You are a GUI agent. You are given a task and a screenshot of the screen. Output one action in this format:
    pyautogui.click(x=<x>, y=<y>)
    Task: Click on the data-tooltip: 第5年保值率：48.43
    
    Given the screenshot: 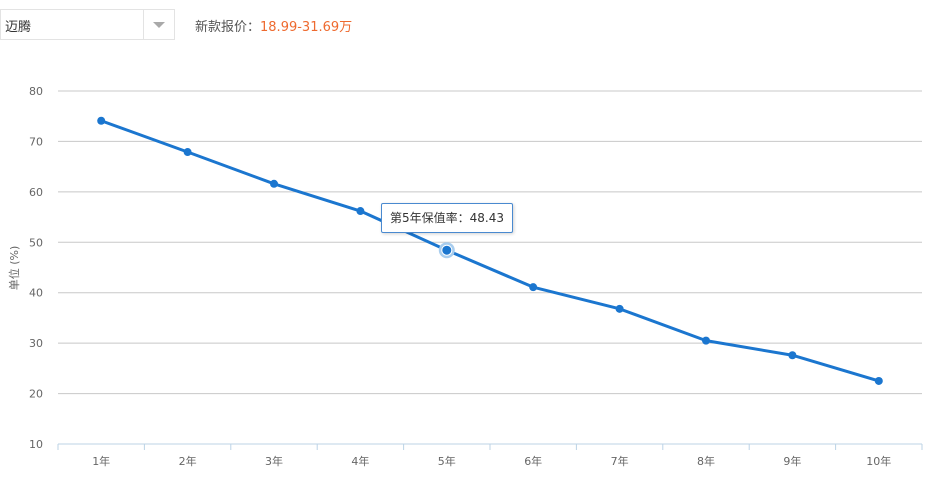 What is the action you would take?
    pyautogui.click(x=447, y=218)
    